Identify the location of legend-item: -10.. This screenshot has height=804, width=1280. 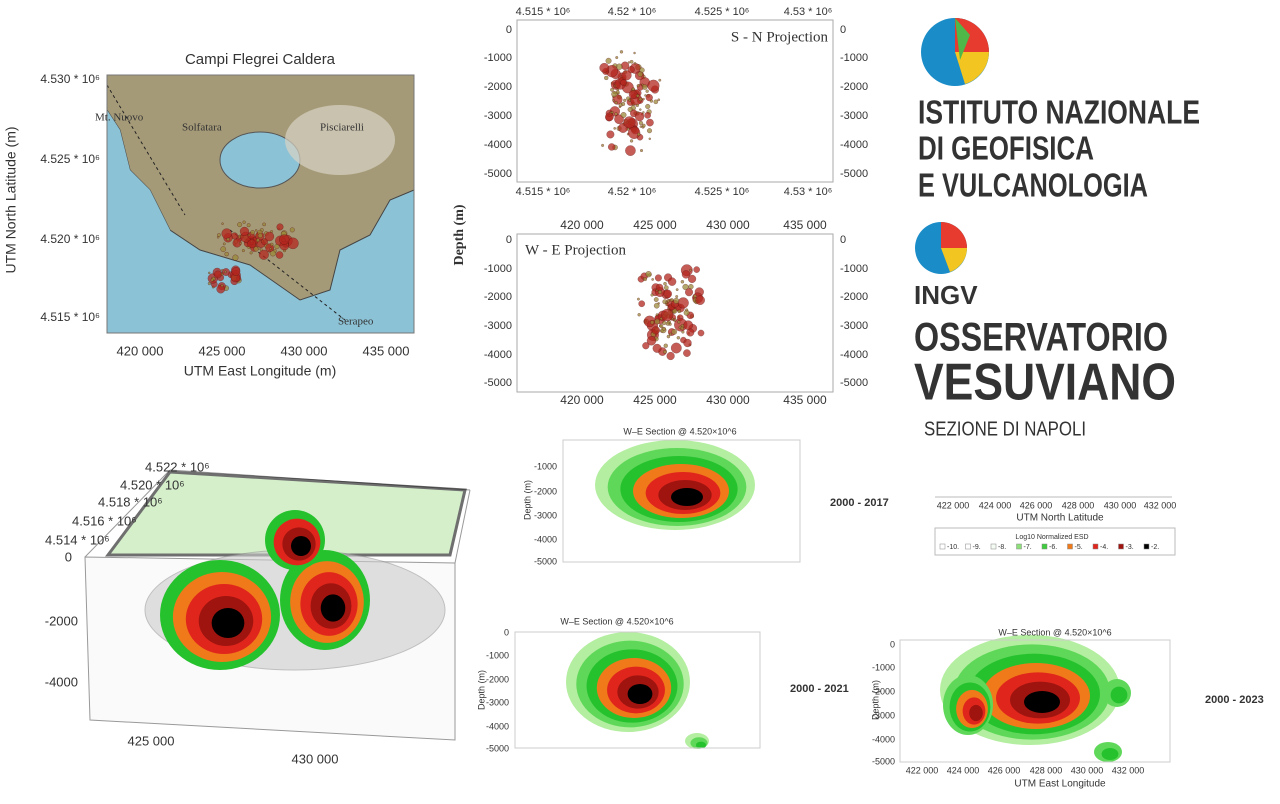
(953, 547).